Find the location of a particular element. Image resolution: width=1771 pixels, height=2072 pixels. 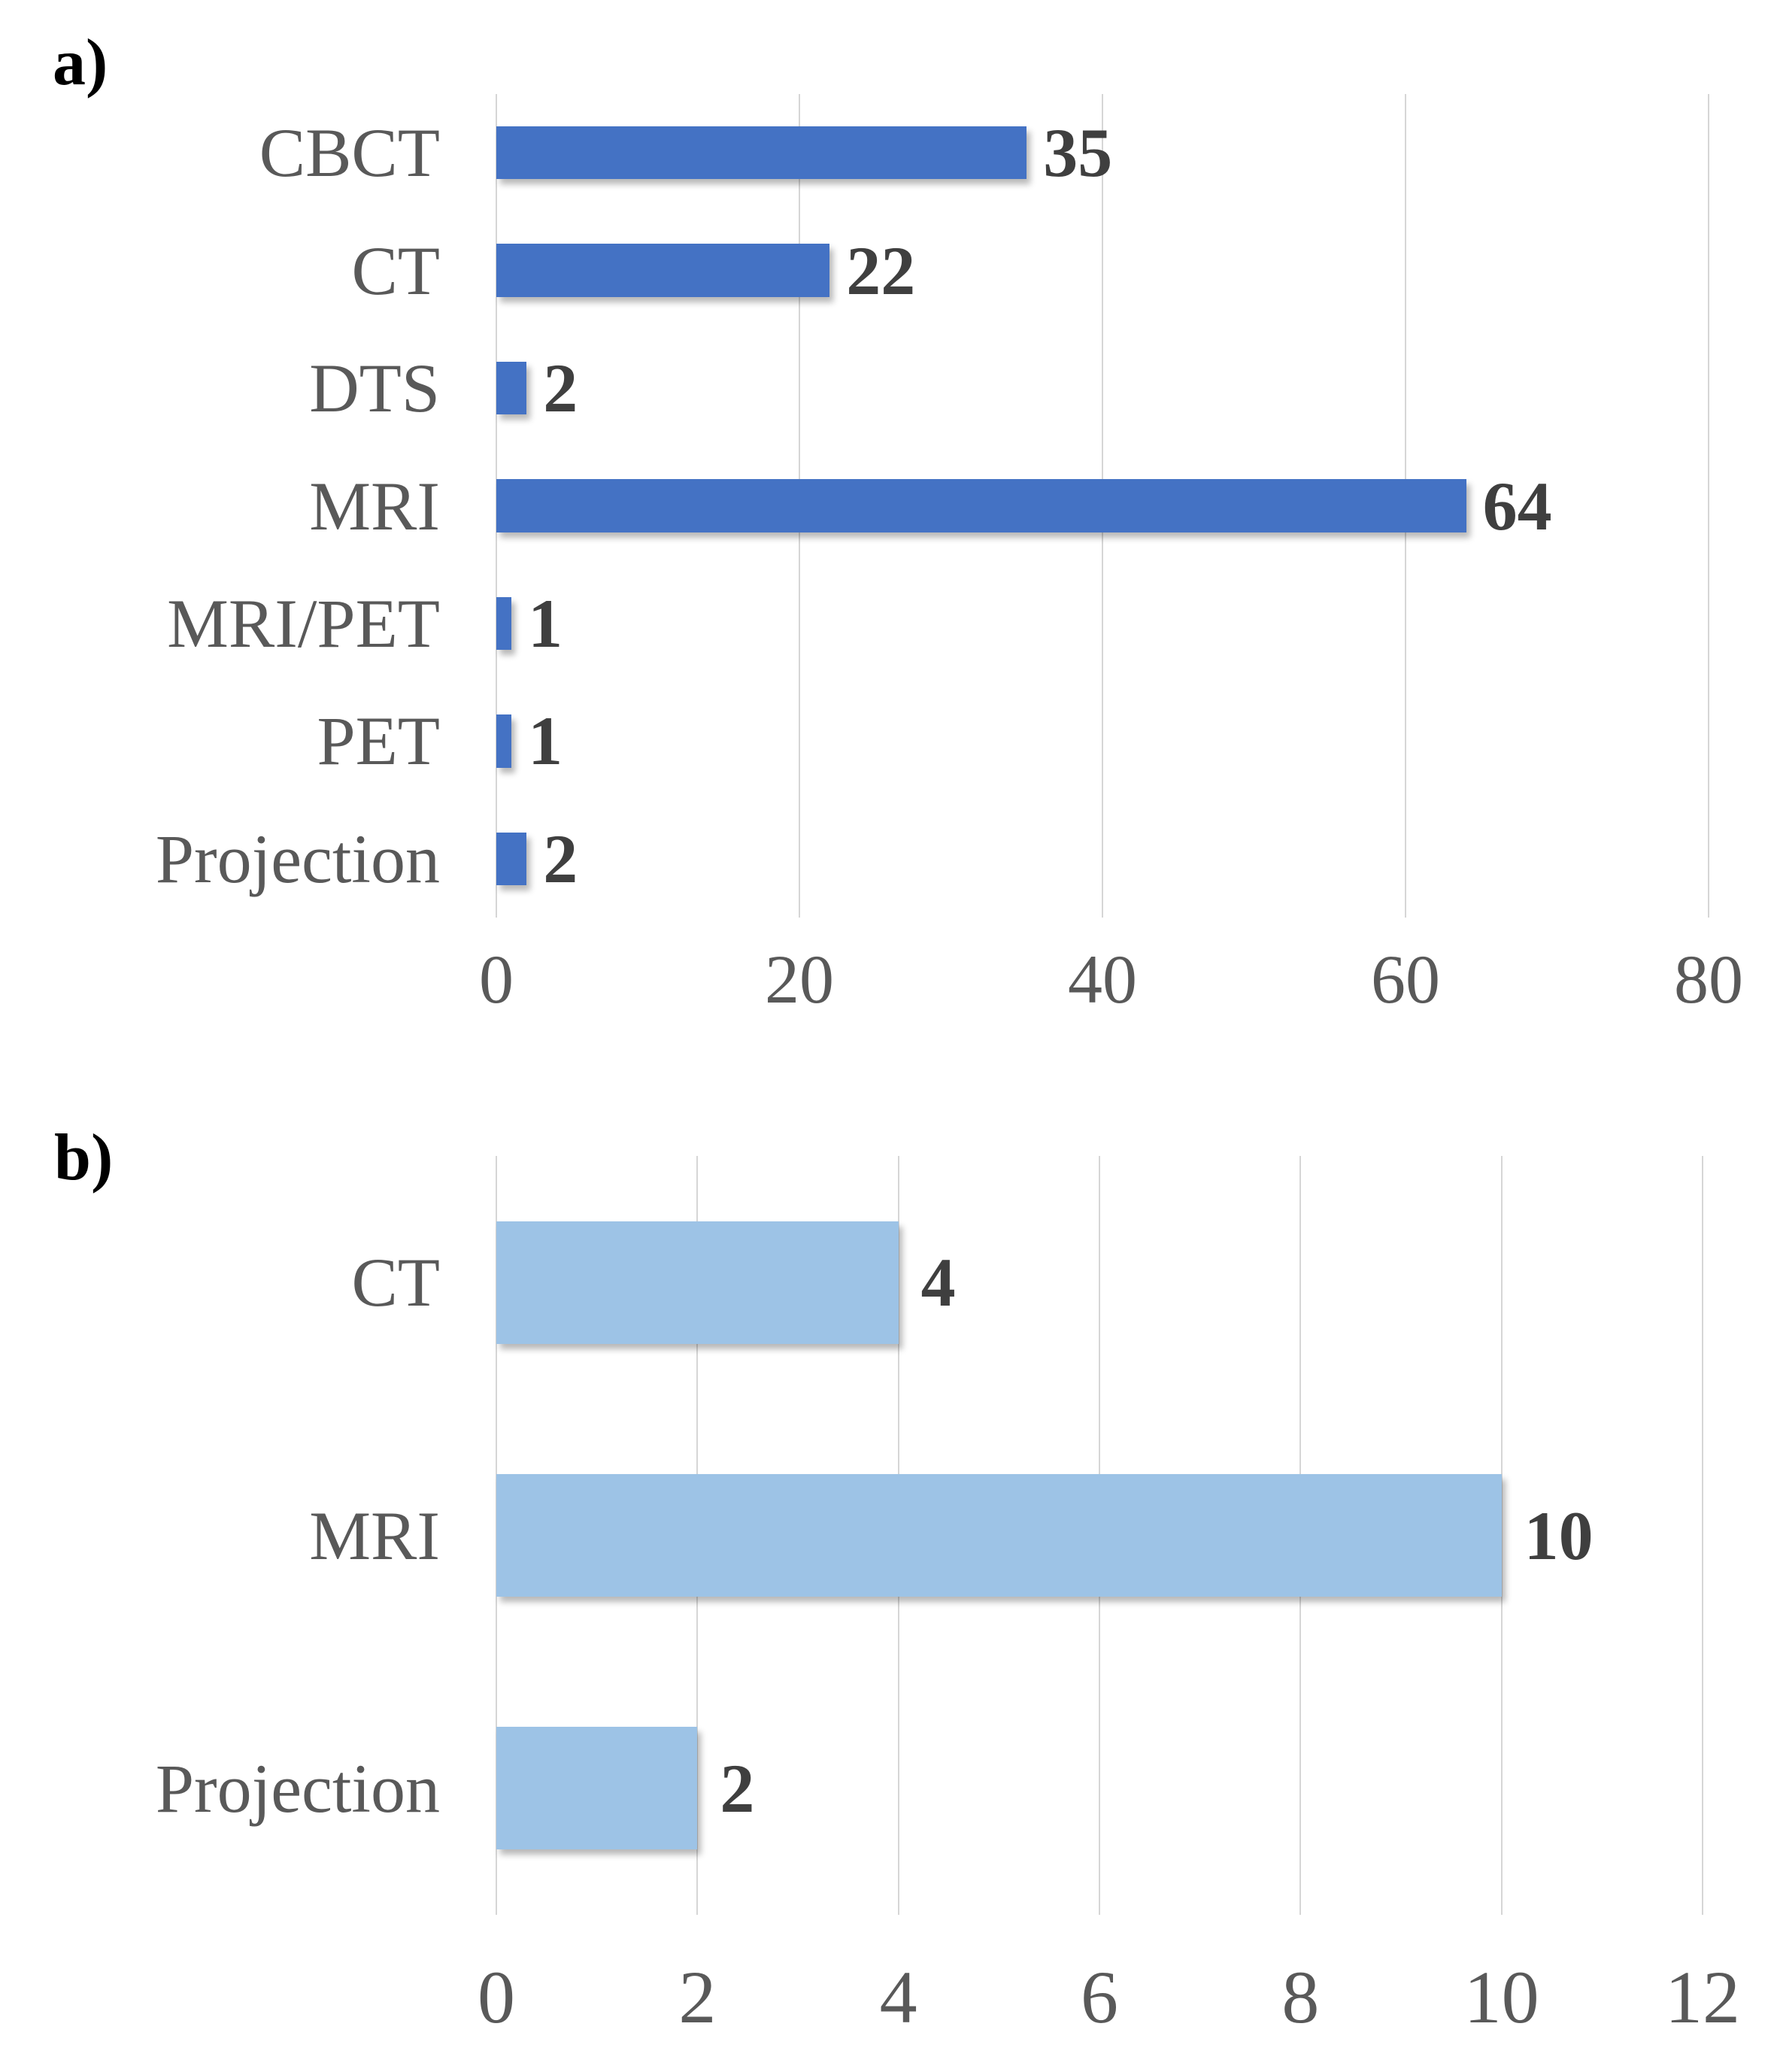

x-tick-label: 10 is located at coordinates (1501, 1997).